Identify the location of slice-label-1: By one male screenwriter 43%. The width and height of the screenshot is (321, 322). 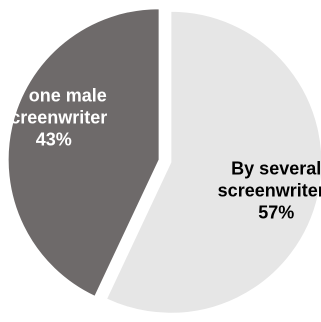
(53, 117).